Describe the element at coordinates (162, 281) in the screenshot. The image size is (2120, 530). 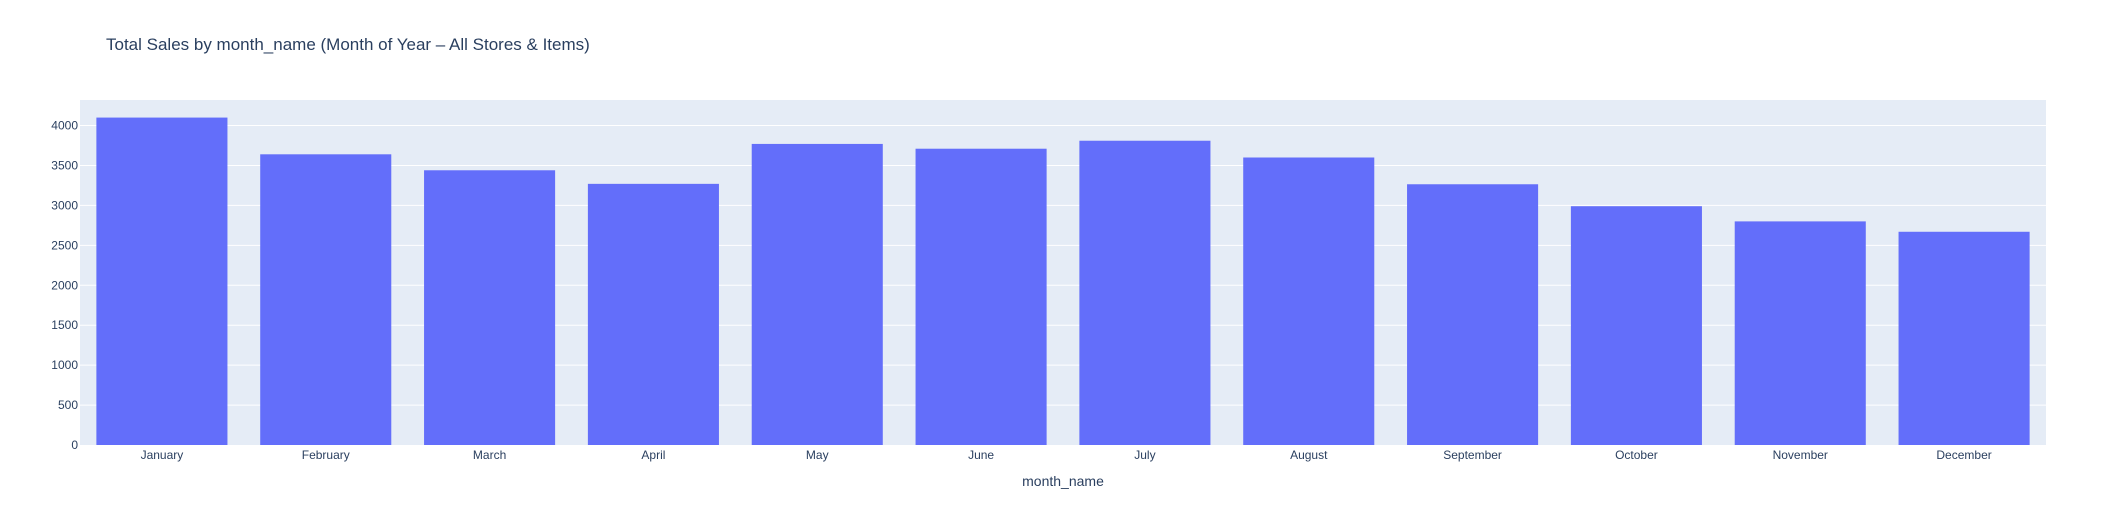
I see `bar-january` at that location.